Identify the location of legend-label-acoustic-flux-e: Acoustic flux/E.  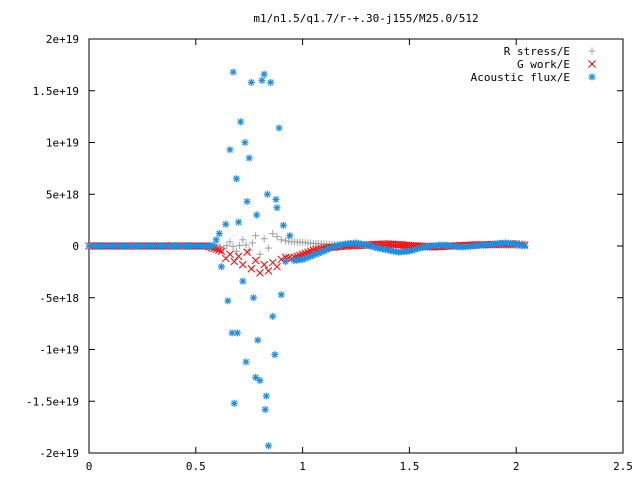
(520, 77).